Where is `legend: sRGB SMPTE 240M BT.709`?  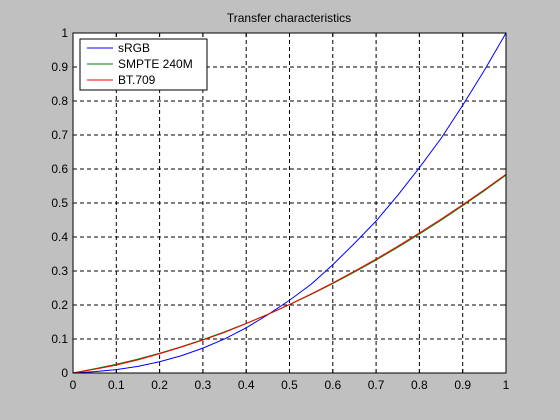 legend: sRGB SMPTE 240M BT.709 is located at coordinates (143, 64).